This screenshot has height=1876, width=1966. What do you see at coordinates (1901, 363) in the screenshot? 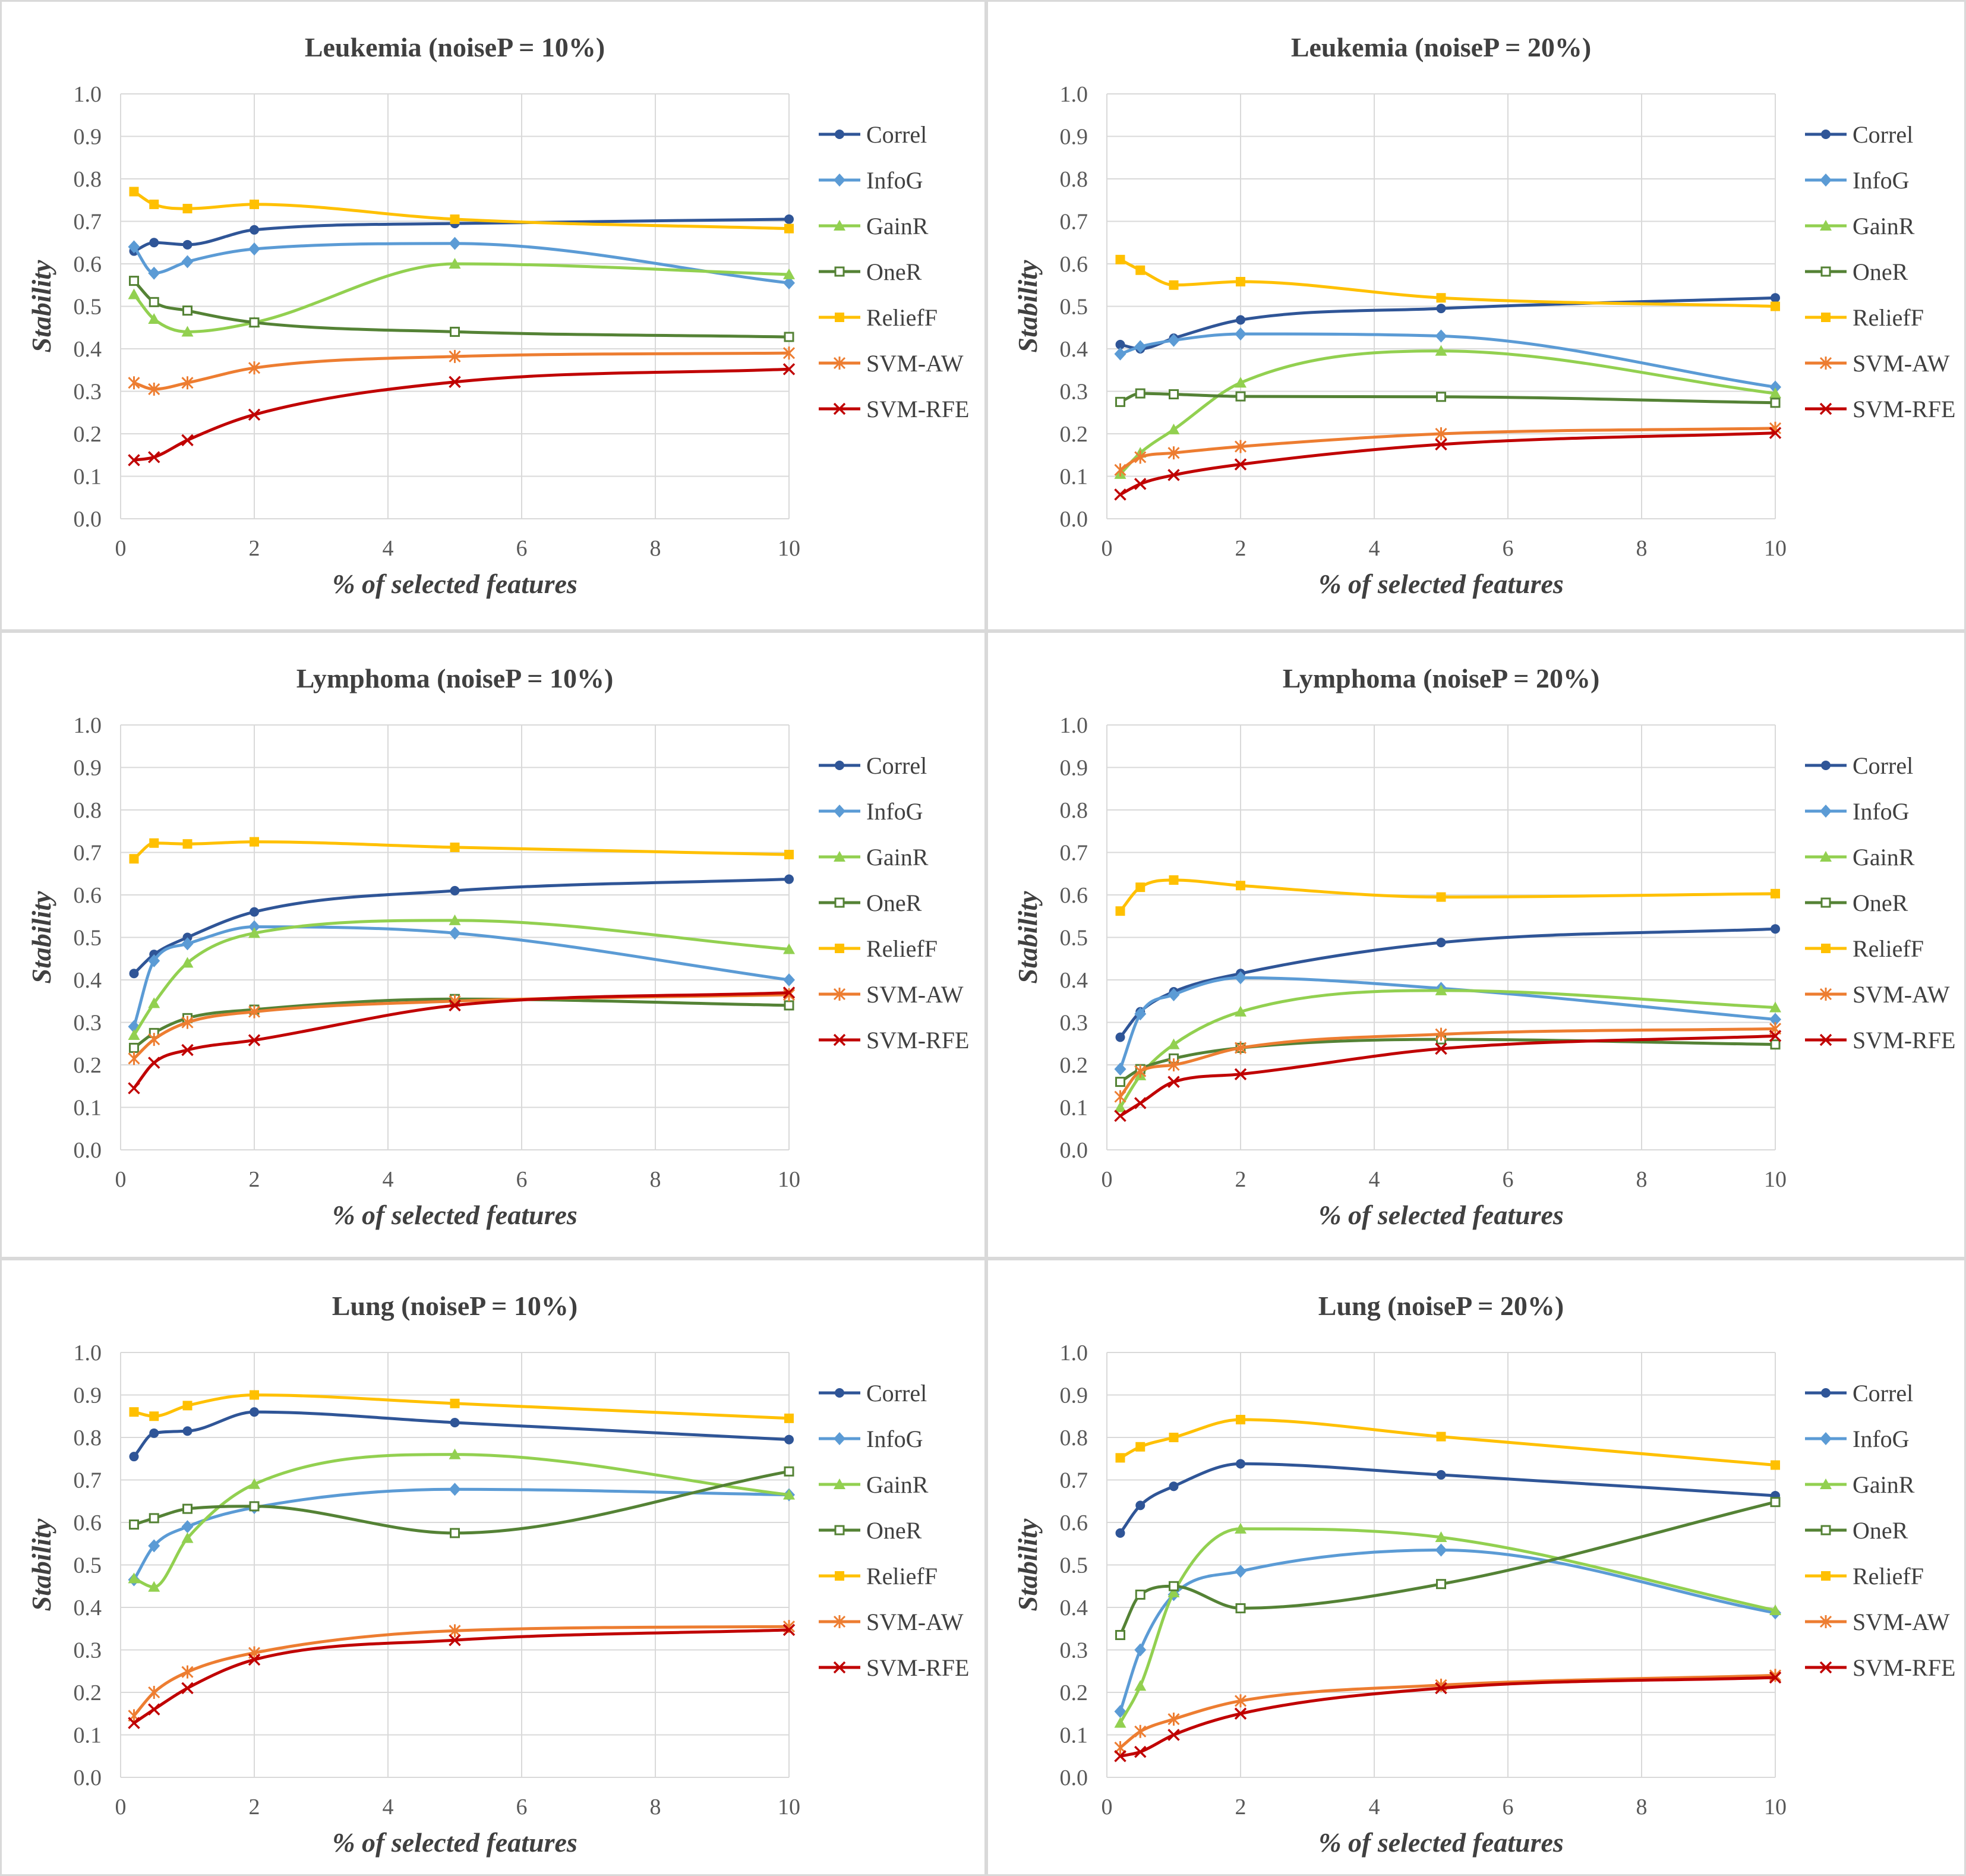
I see `legend-label: SVM-AW` at bounding box center [1901, 363].